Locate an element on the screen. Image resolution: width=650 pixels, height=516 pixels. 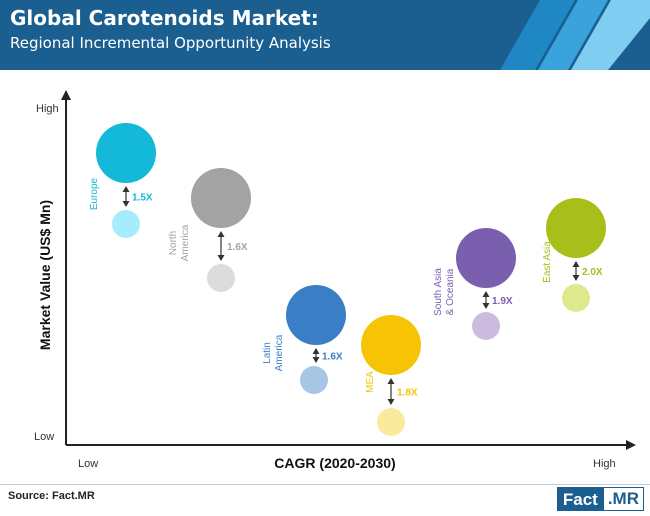
multiplier-label-0: 1.5X is located at coordinates (142, 198).